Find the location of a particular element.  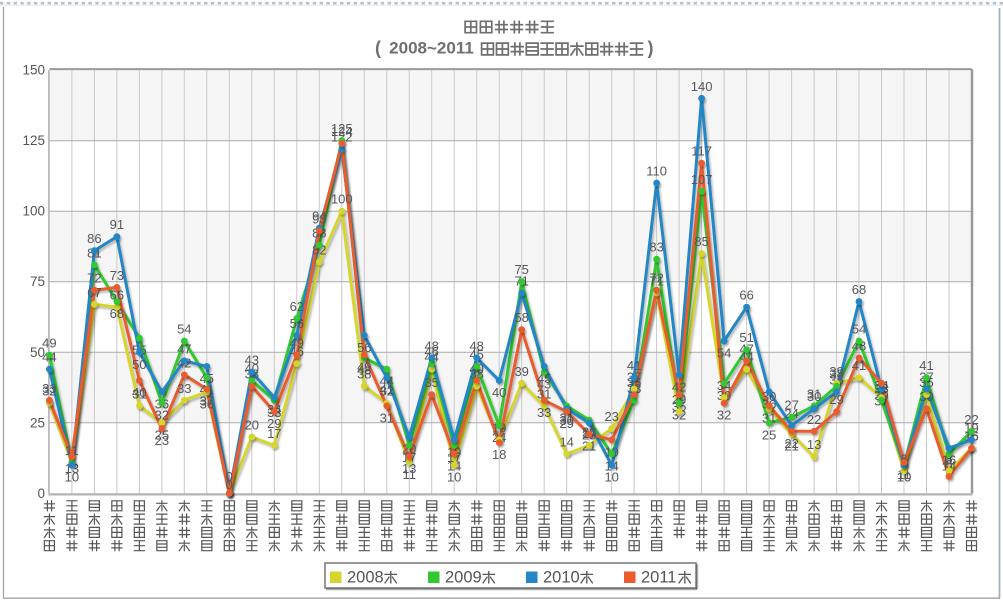

svg-text: 21 is located at coordinates (791, 446).